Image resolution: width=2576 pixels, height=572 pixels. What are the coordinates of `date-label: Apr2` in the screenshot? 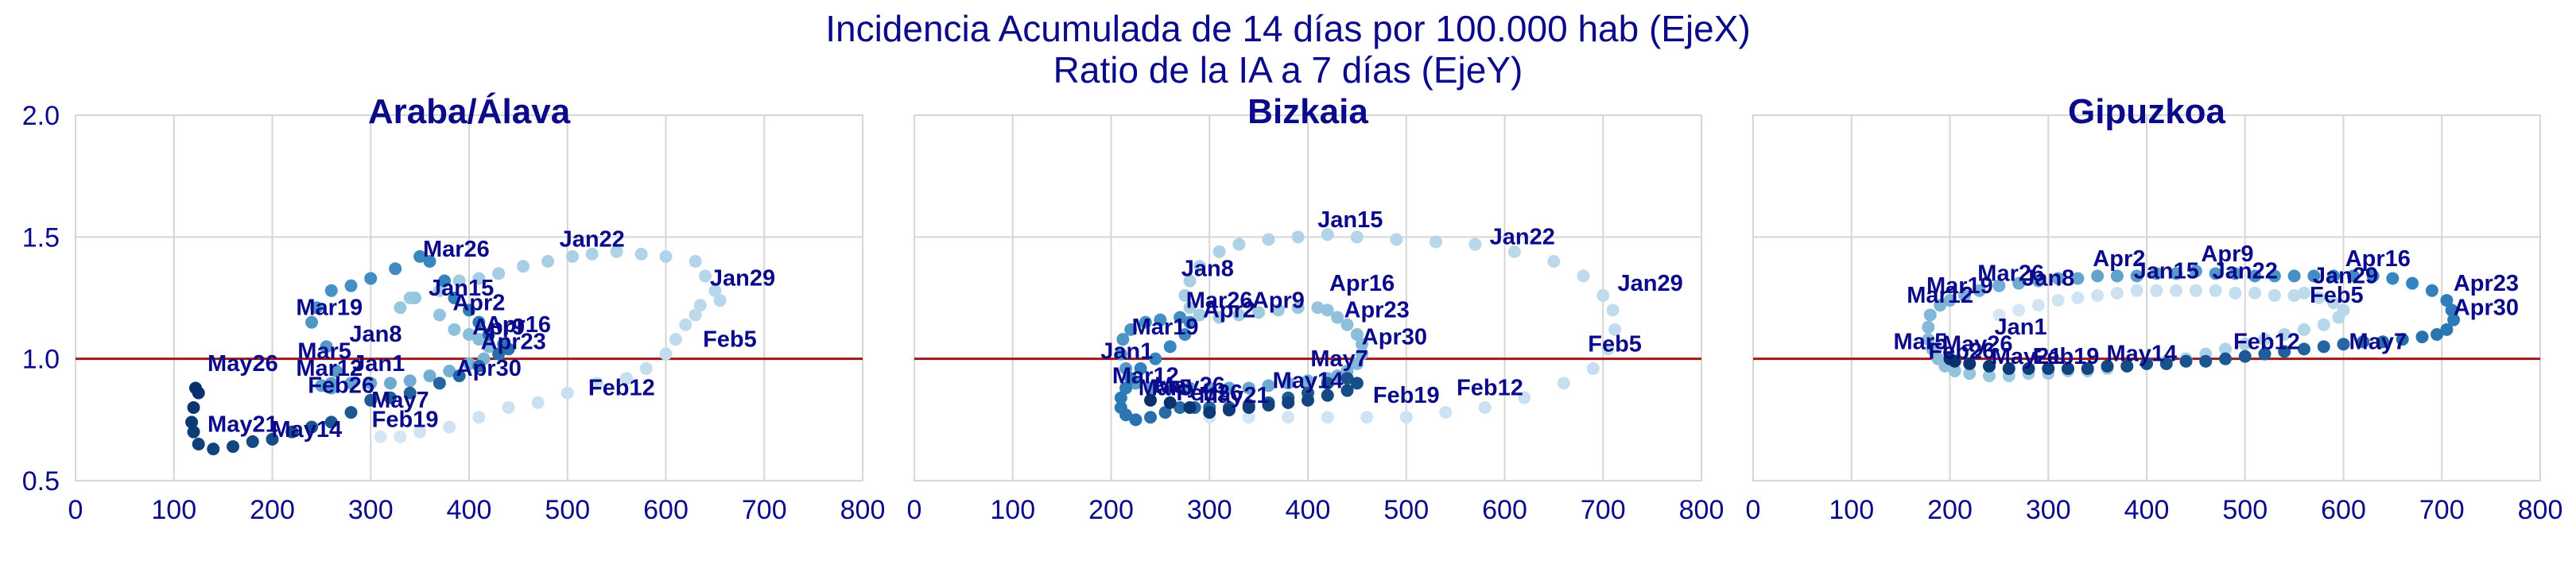 It's located at (479, 302).